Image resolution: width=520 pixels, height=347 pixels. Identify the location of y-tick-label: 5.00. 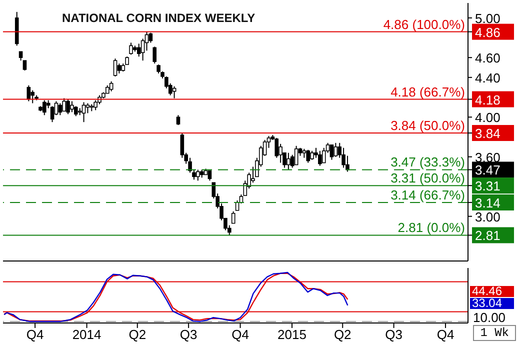
(487, 18).